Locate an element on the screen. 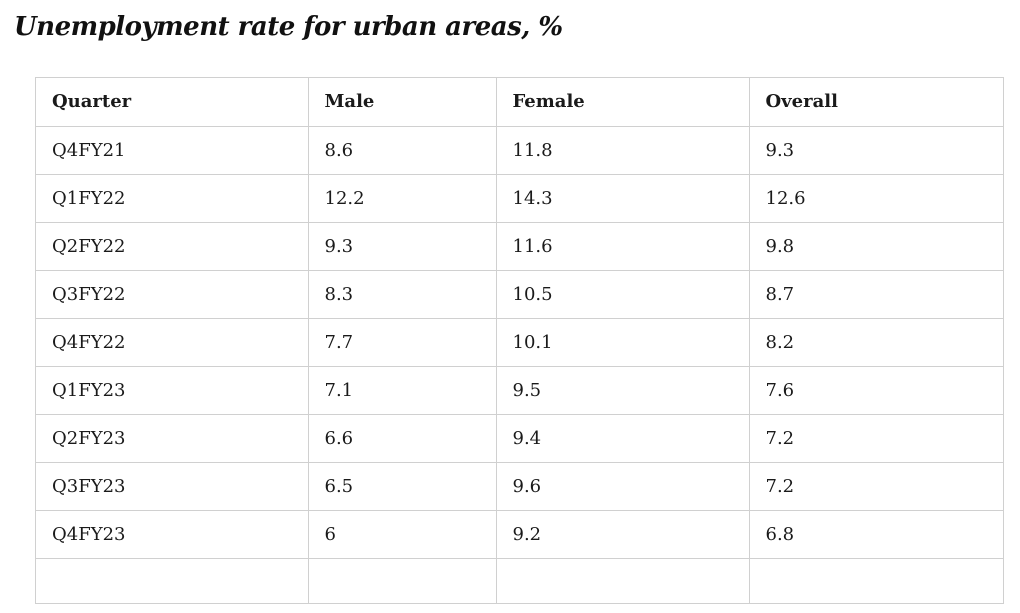 This screenshot has height=613, width=1020. cell-overall: 8.2 is located at coordinates (876, 342).